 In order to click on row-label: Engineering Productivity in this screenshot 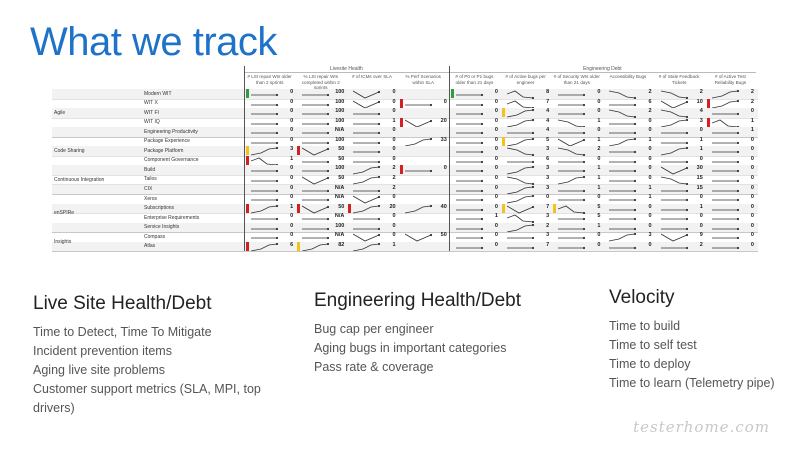, I will do `click(171, 131)`.